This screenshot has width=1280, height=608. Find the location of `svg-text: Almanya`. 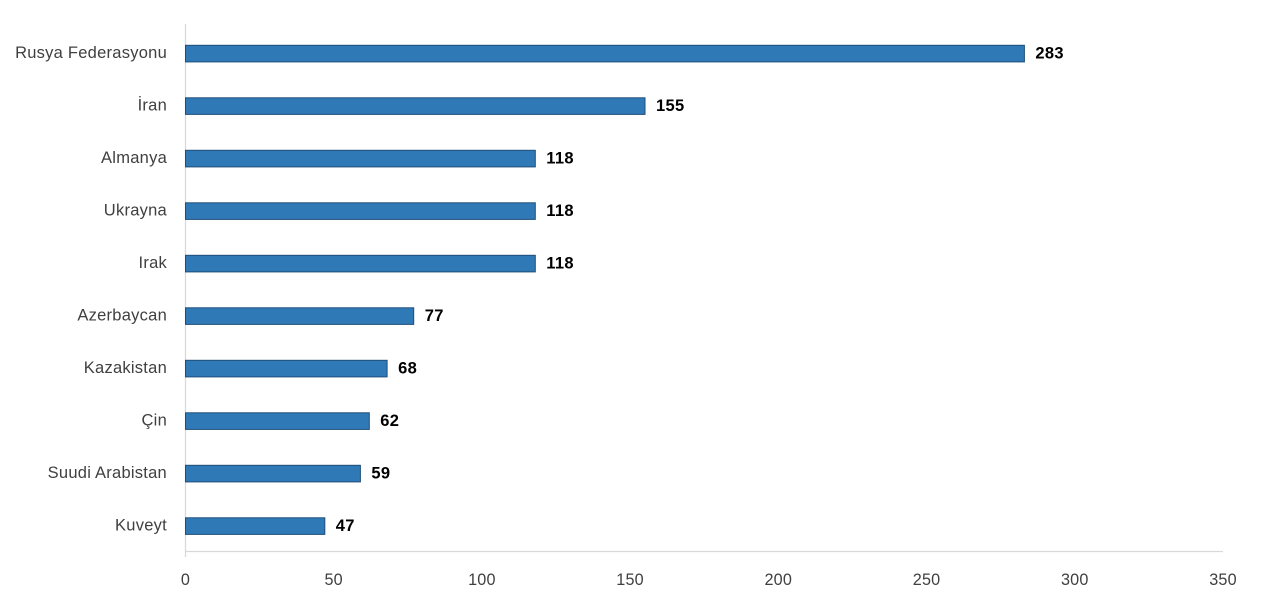

svg-text: Almanya is located at coordinates (134, 158).